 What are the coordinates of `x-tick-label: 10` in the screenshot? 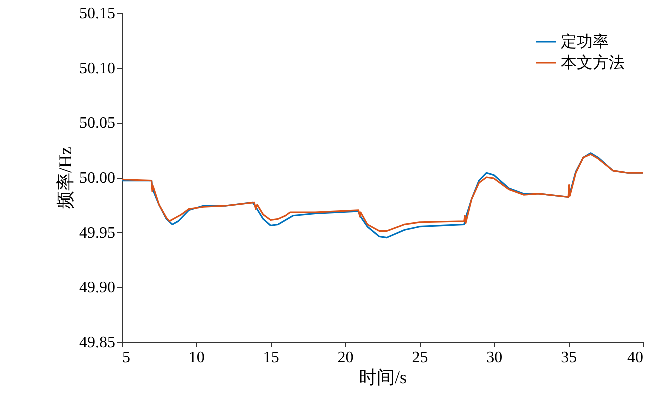 It's located at (196, 358).